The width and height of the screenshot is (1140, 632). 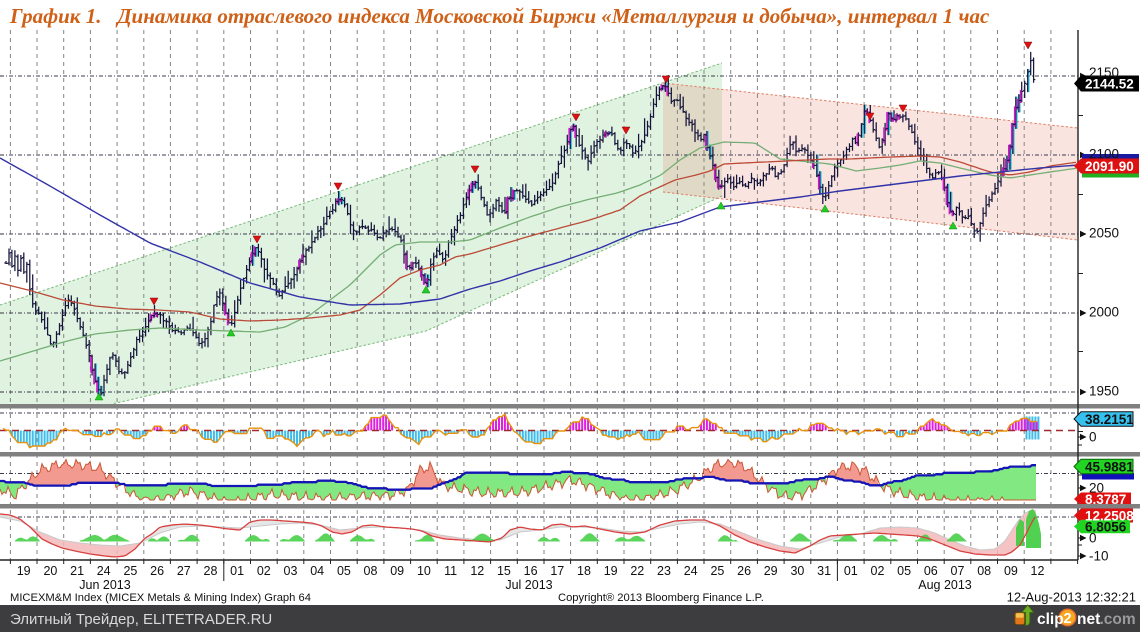 I want to click on svg-text: -10, so click(x=1099, y=556).